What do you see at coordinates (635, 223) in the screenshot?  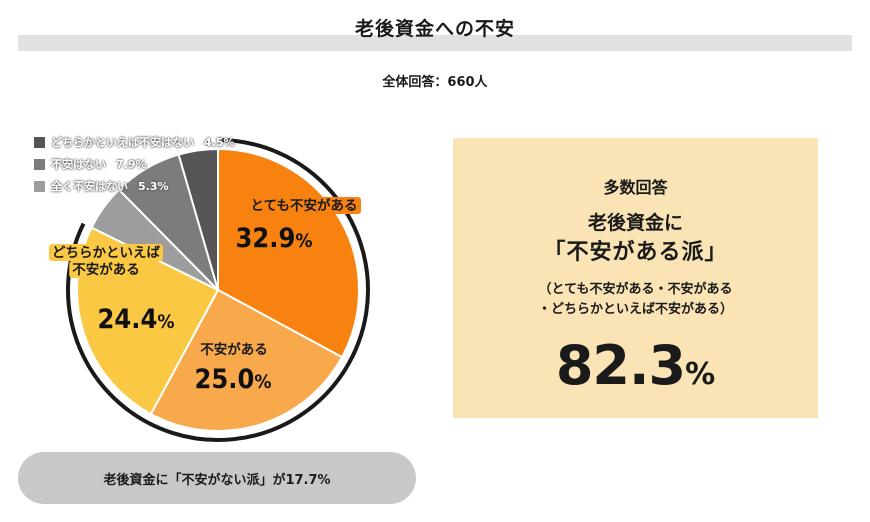 I see `summary-line1: 老後資金に` at bounding box center [635, 223].